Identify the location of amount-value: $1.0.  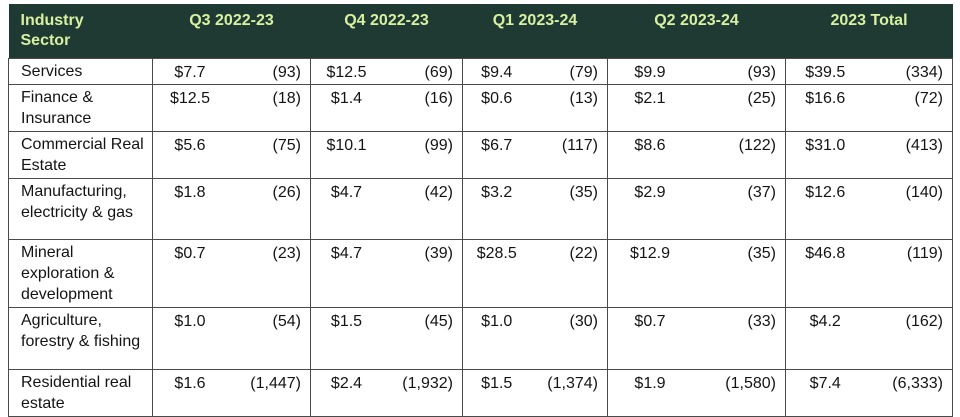
(497, 321).